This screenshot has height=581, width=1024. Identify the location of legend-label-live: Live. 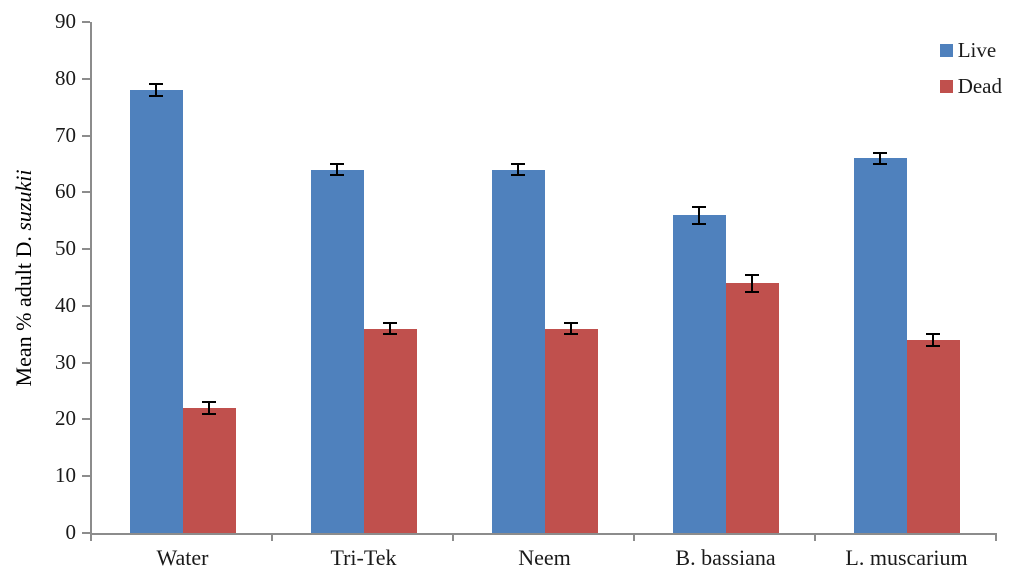
(977, 50).